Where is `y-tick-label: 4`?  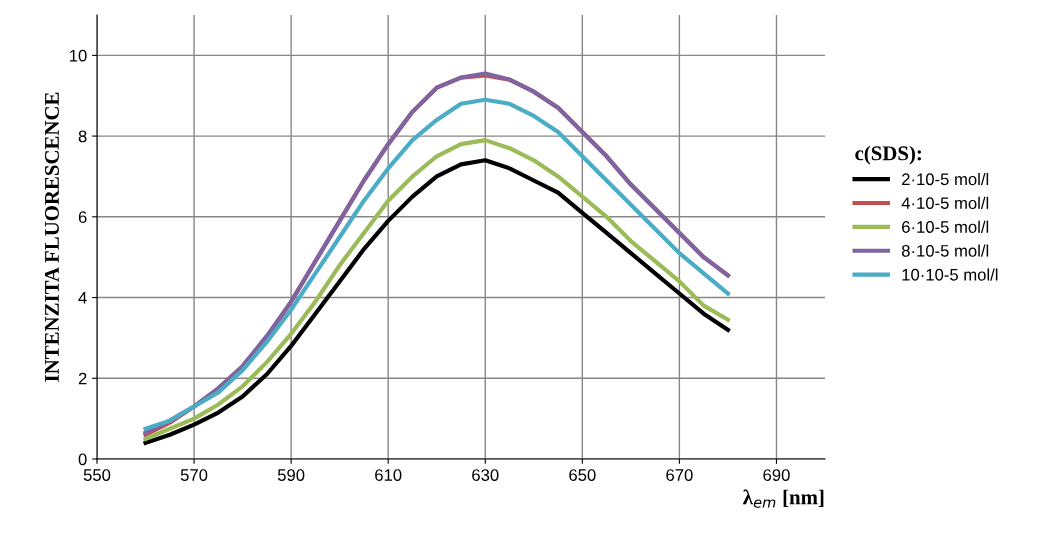 y-tick-label: 4 is located at coordinates (82, 298).